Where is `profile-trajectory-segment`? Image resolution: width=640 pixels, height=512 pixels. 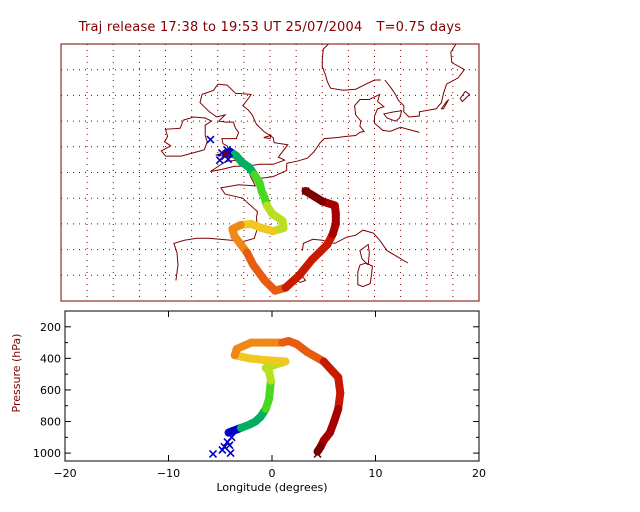 profile-trajectory-segment is located at coordinates (319, 449).